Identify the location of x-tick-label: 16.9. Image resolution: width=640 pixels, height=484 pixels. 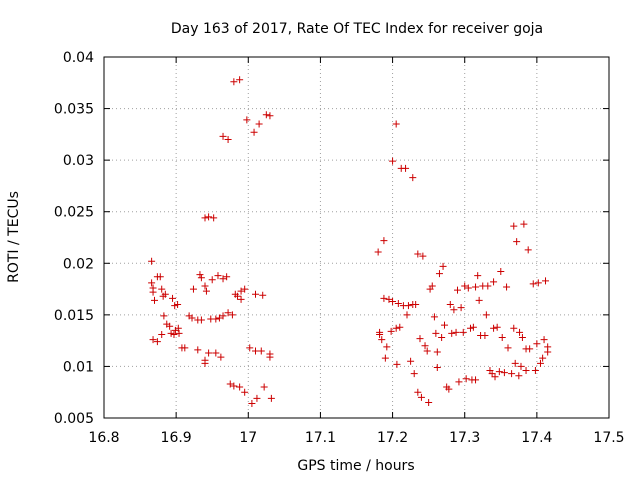
(176, 438).